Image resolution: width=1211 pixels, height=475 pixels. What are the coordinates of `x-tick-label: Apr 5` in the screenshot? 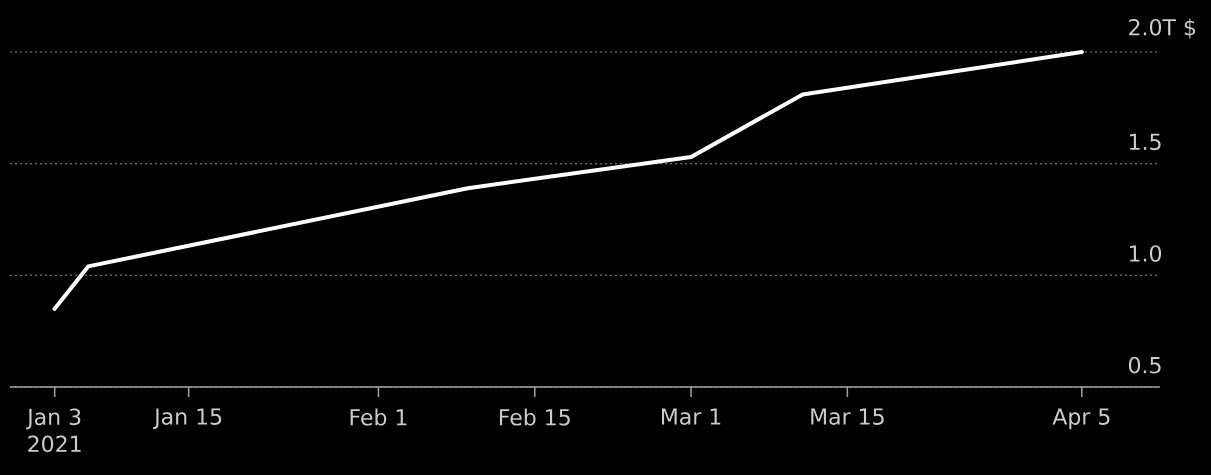 It's located at (1081, 419).